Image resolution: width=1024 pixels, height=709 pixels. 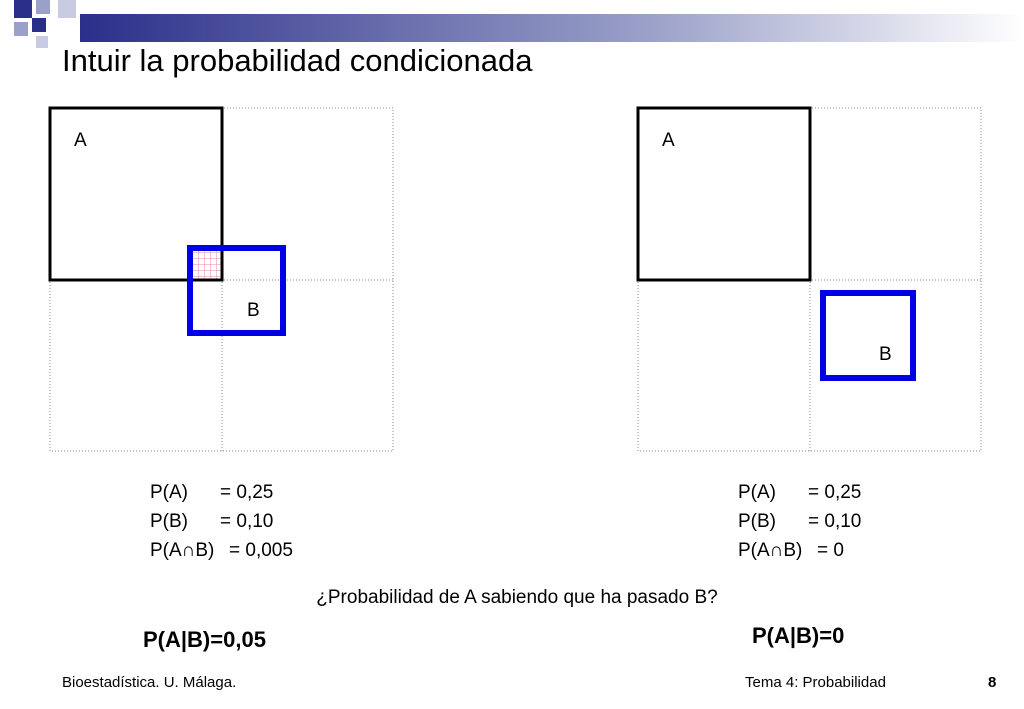 What do you see at coordinates (45, 24) in the screenshot?
I see `logo-squares` at bounding box center [45, 24].